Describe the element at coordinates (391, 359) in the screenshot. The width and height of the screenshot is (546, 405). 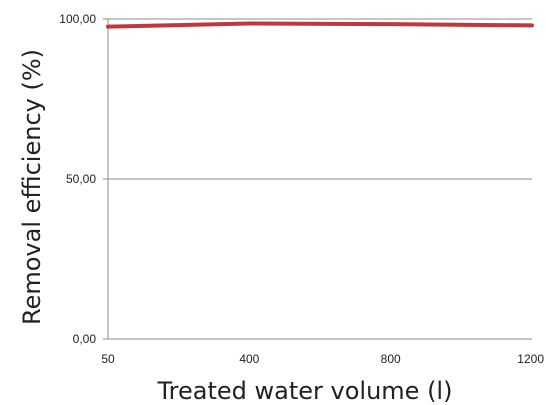
I see `x-tick-label: 800` at that location.